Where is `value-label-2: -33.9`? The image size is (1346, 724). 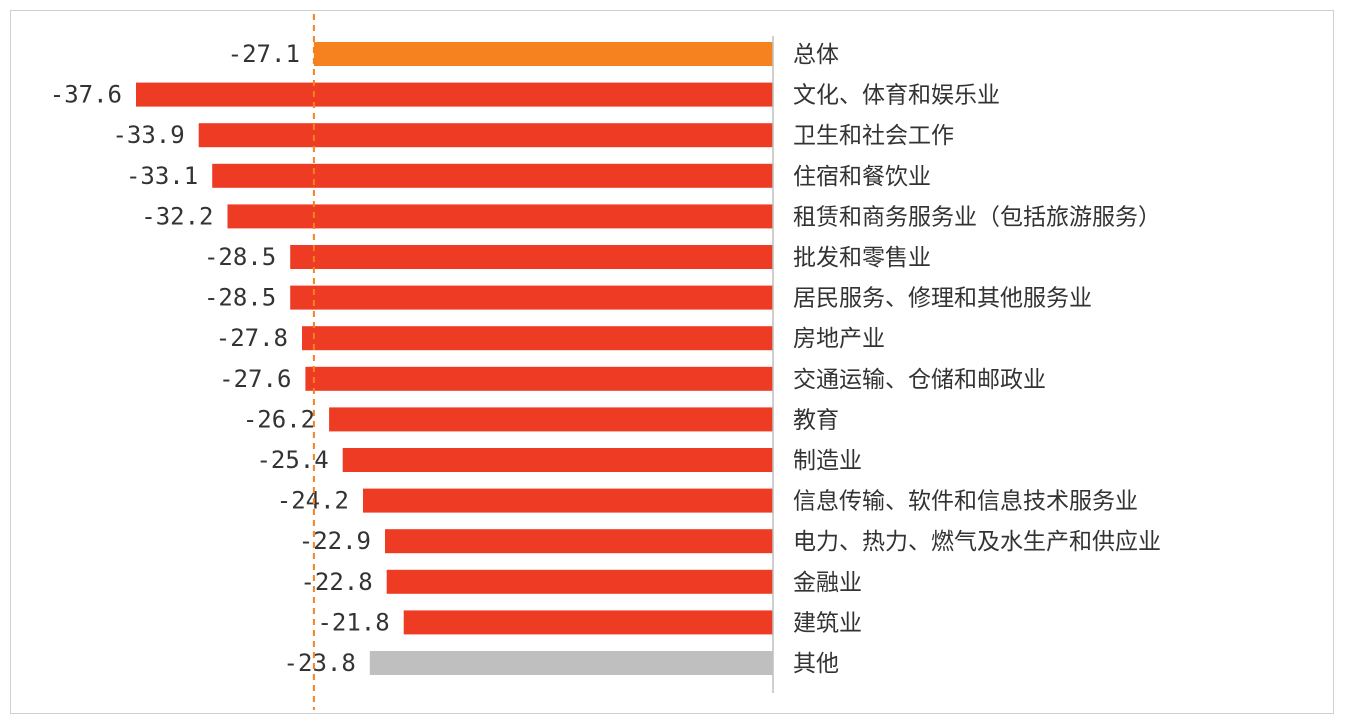 value-label-2: -33.9 is located at coordinates (148, 135).